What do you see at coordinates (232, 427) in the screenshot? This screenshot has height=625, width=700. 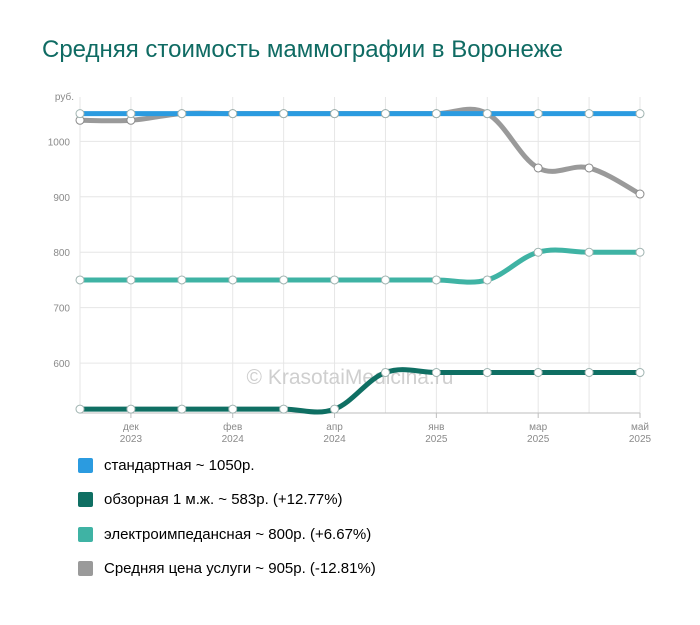 I see `x-tick-label: фев` at bounding box center [232, 427].